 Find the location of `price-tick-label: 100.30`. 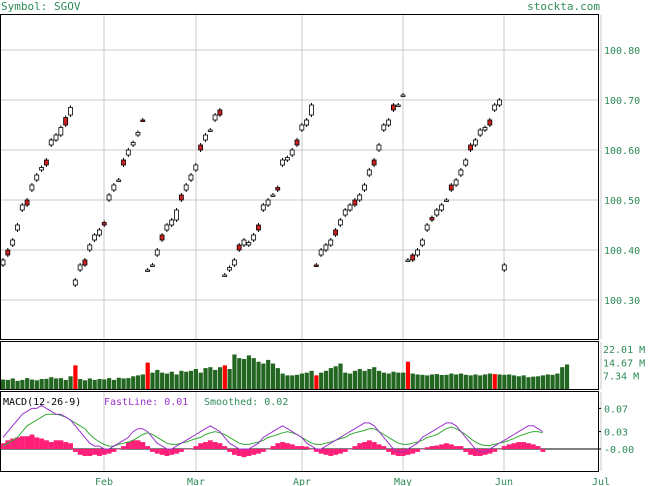

price-tick-label: 100.30 is located at coordinates (622, 301).